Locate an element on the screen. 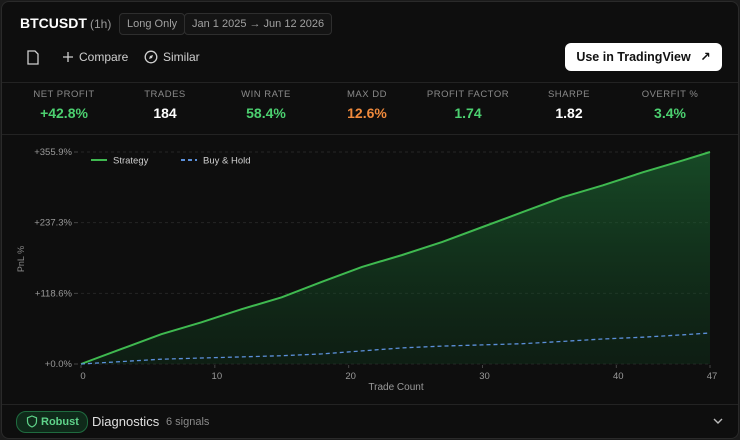 The width and height of the screenshot is (740, 440). stat: SHARPE 1.82 is located at coordinates (569, 105).